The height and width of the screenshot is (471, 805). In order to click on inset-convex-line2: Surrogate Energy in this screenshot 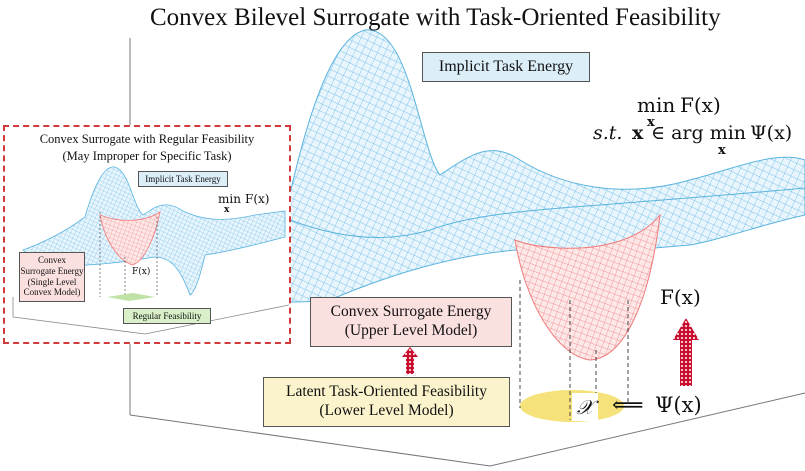, I will do `click(52, 270)`.